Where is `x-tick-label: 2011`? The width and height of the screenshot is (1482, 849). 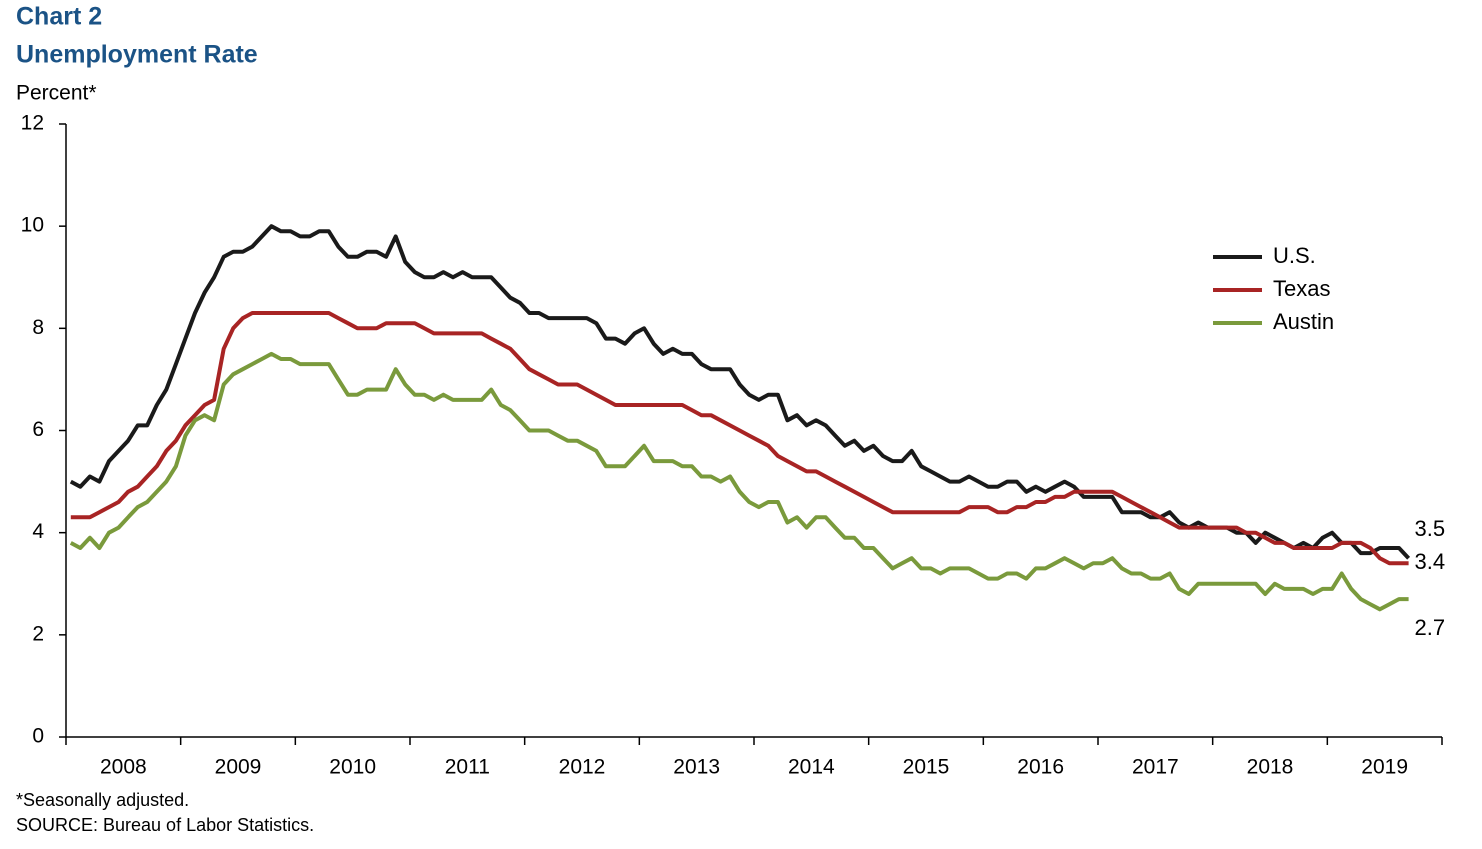 x-tick-label: 2011 is located at coordinates (467, 767).